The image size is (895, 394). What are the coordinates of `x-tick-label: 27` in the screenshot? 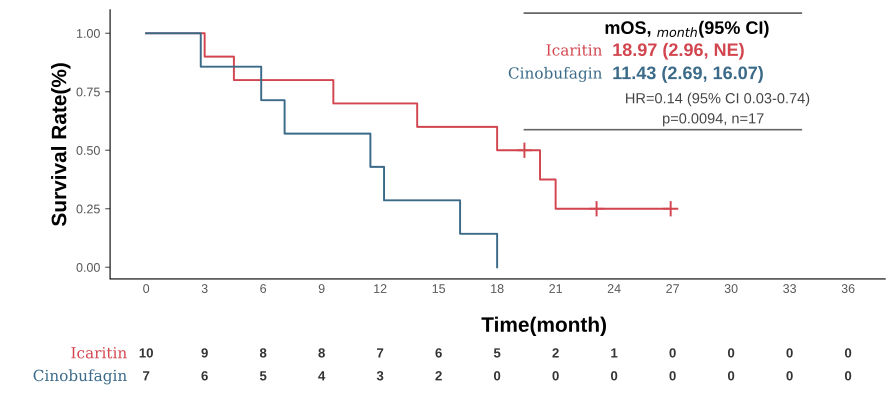 It's located at (672, 288).